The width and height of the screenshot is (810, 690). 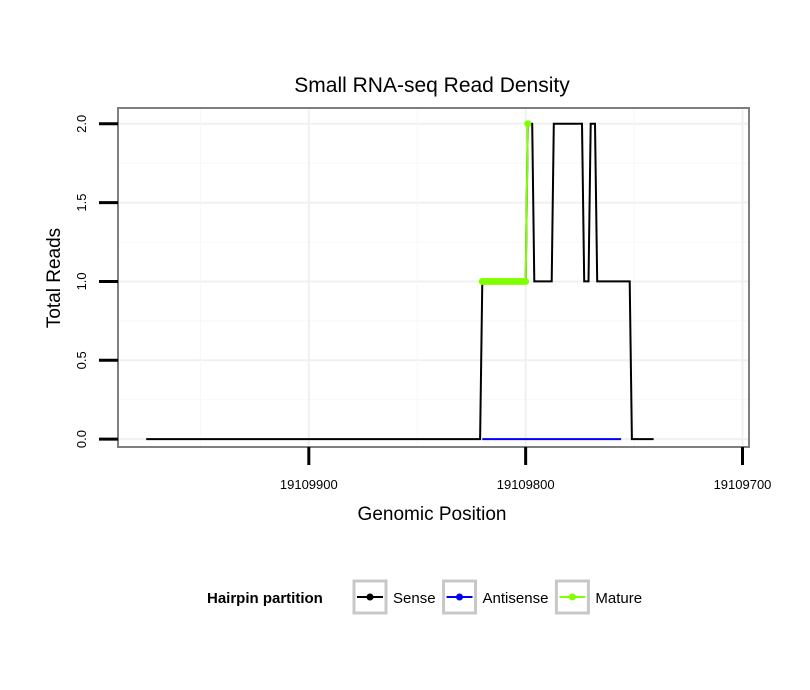 I want to click on legend-label-antisense: Antisense, so click(x=516, y=598).